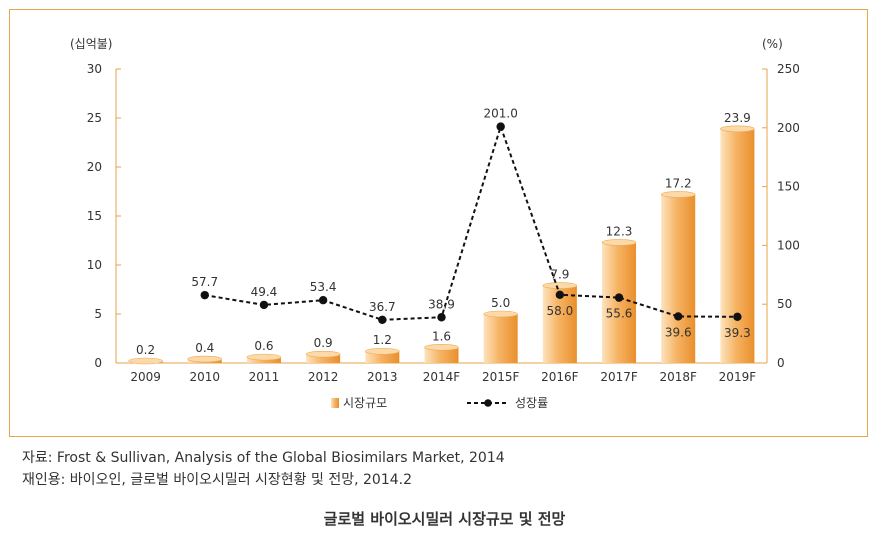 The image size is (889, 540). I want to click on bar-value-label: 0.6, so click(263, 346).